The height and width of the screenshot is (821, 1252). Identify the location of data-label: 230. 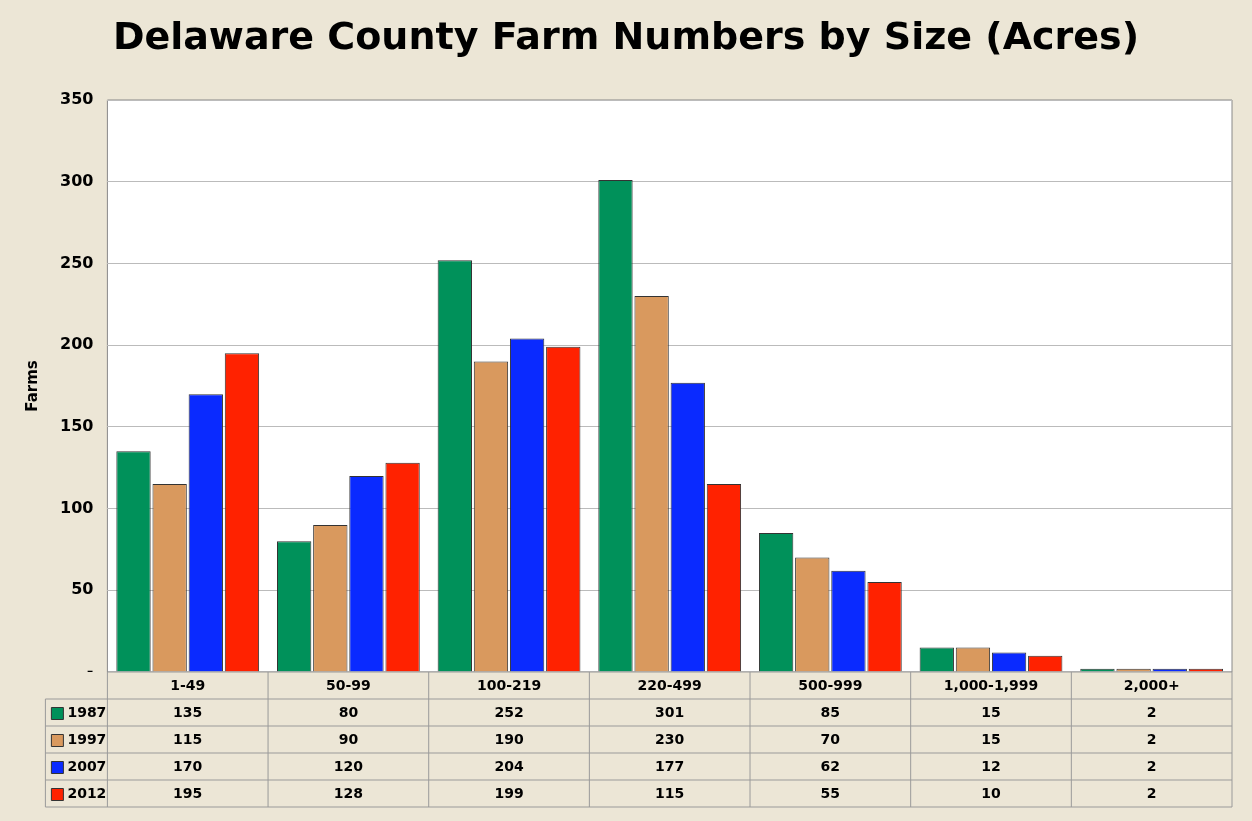
(670, 739).